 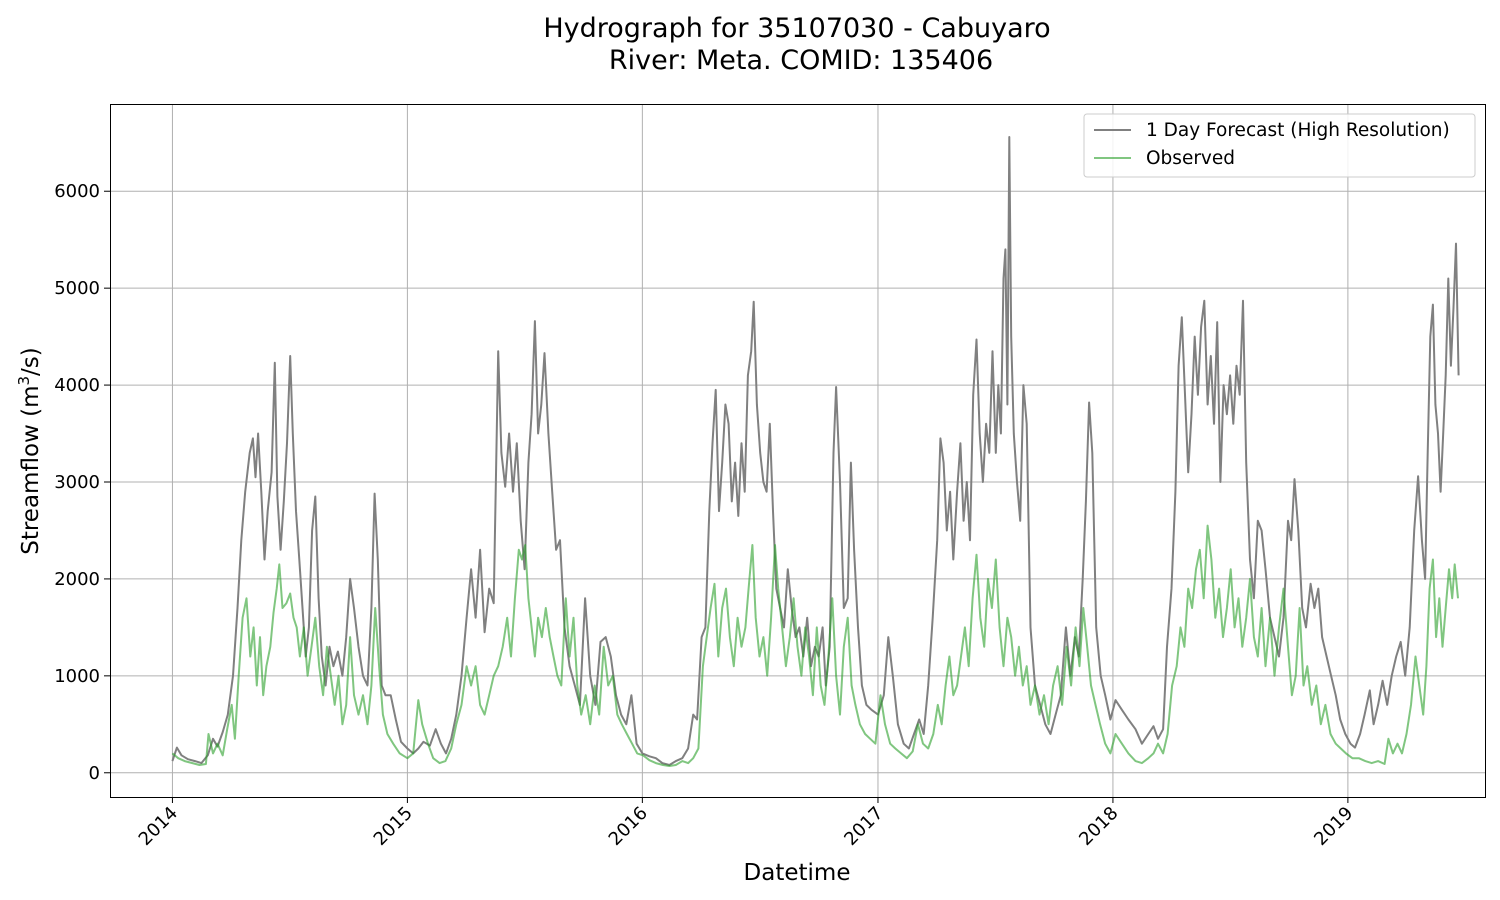 I want to click on y-tick-label-5: 5000, so click(x=77, y=288).